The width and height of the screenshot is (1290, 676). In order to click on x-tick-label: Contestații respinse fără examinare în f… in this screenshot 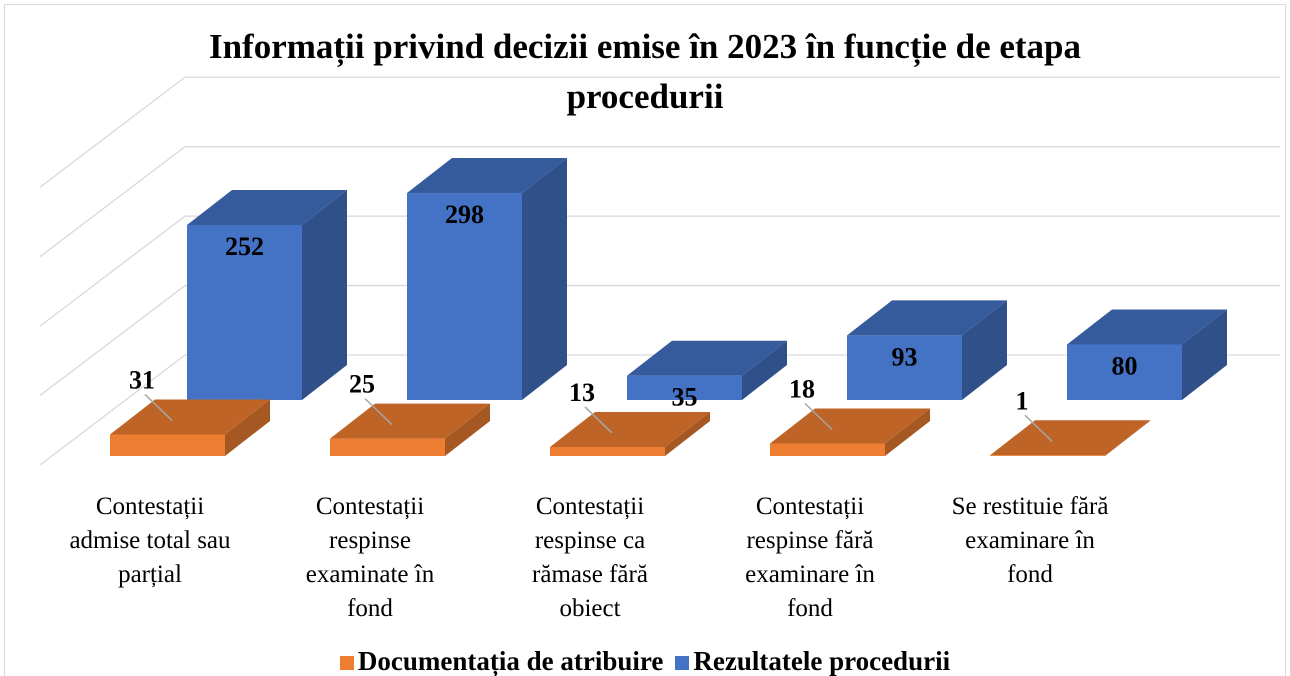, I will do `click(810, 557)`.